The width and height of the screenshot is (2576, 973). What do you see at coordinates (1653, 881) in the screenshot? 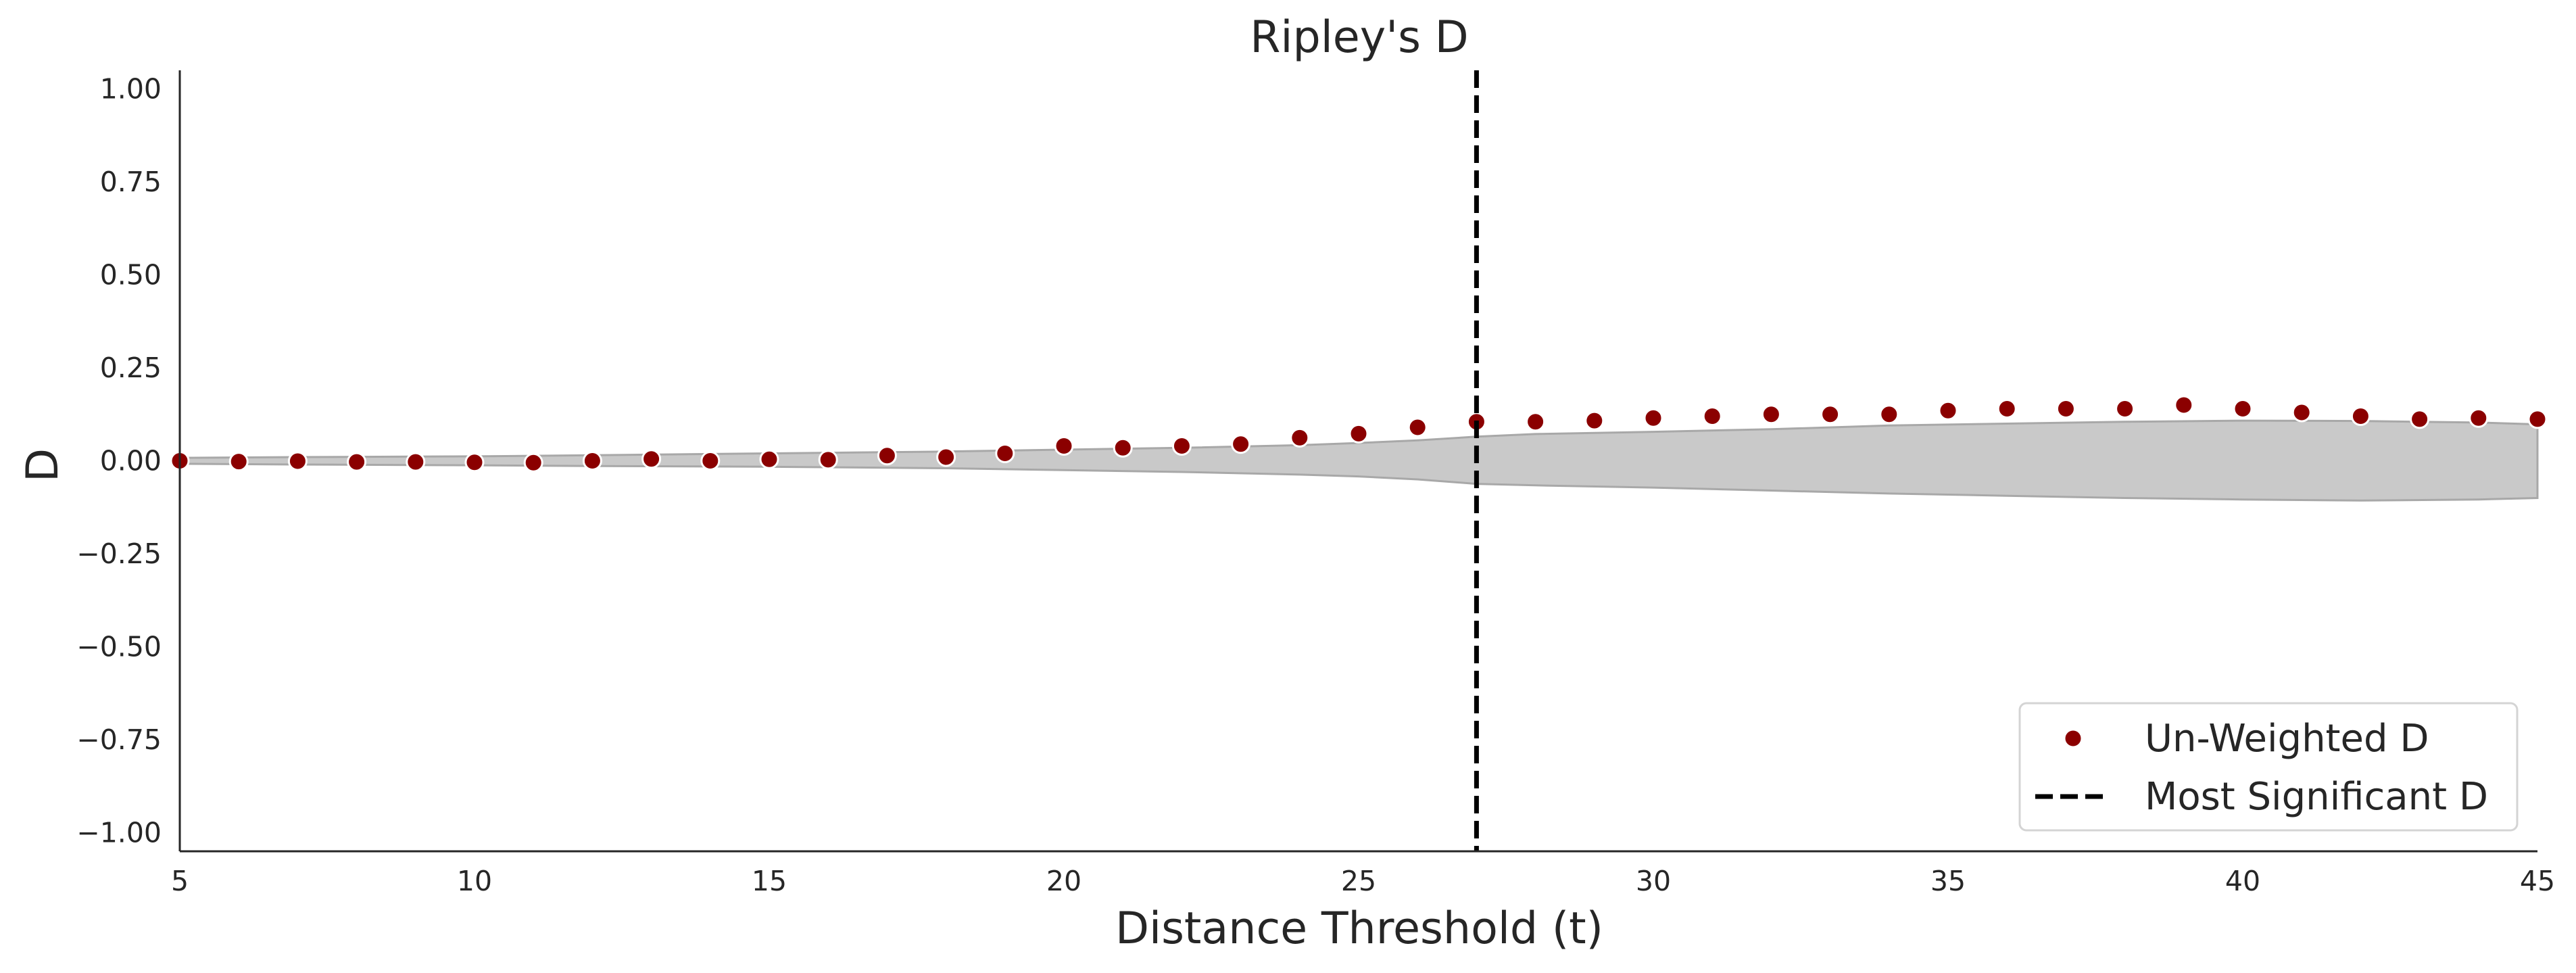
I see `x-tick-label: 30` at bounding box center [1653, 881].